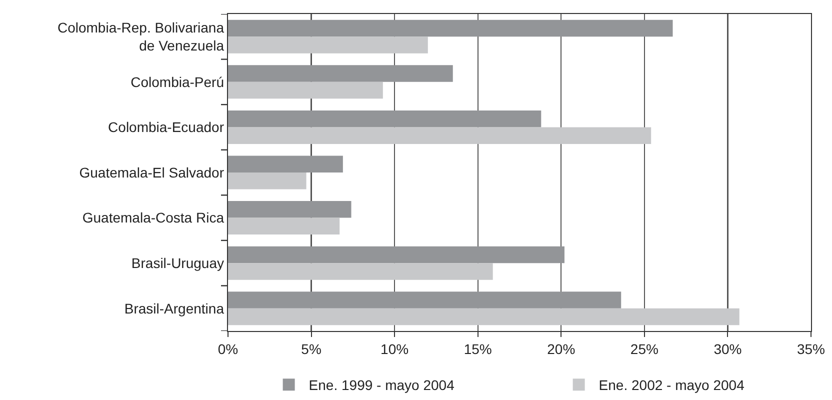  What do you see at coordinates (151, 172) in the screenshot?
I see `y-tick-label: Guatemala-El Salvador` at bounding box center [151, 172].